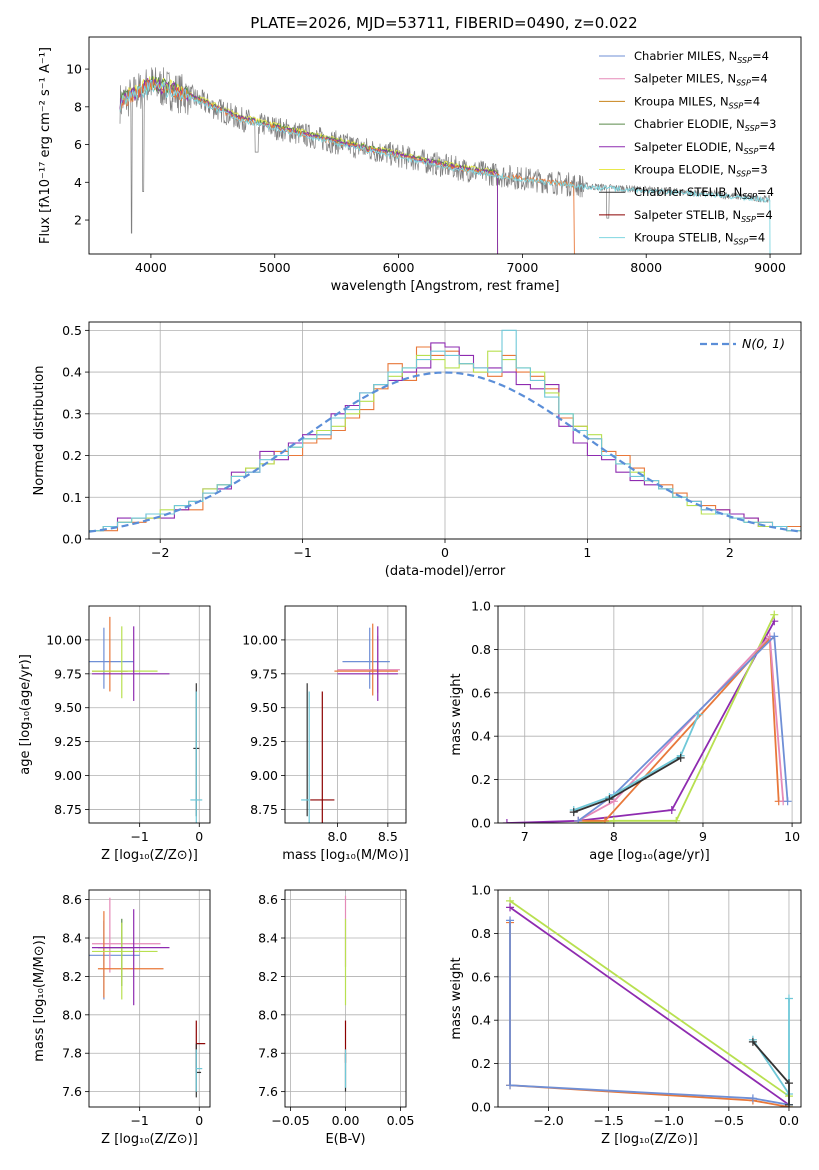 Image resolution: width=819 pixels, height=1170 pixels. I want to click on weight_vs_age-ytick-label: 0.8, so click(481, 649).